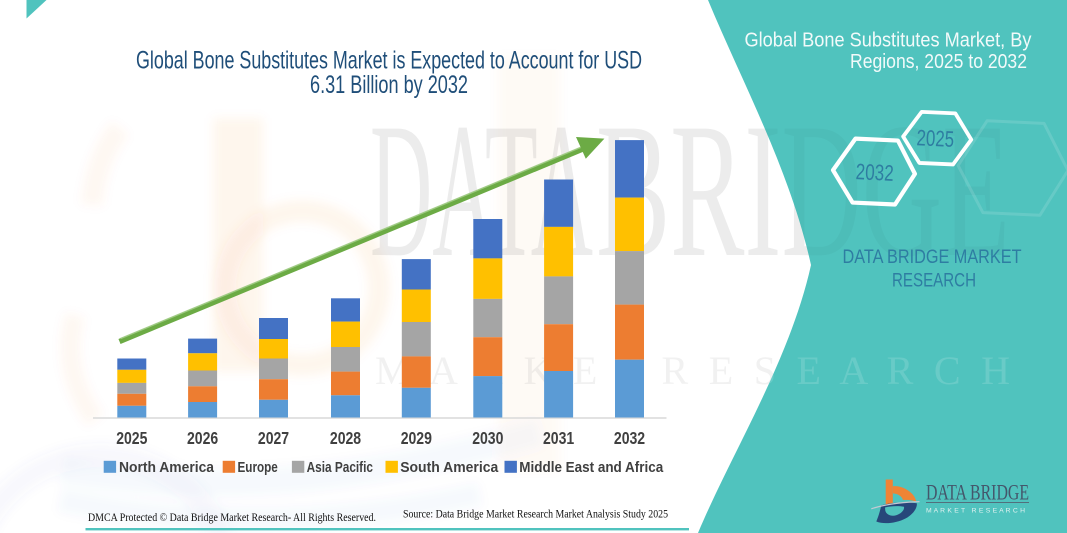 The image size is (1067, 533). What do you see at coordinates (340, 467) in the screenshot?
I see `svg-text: Asia Pacific` at bounding box center [340, 467].